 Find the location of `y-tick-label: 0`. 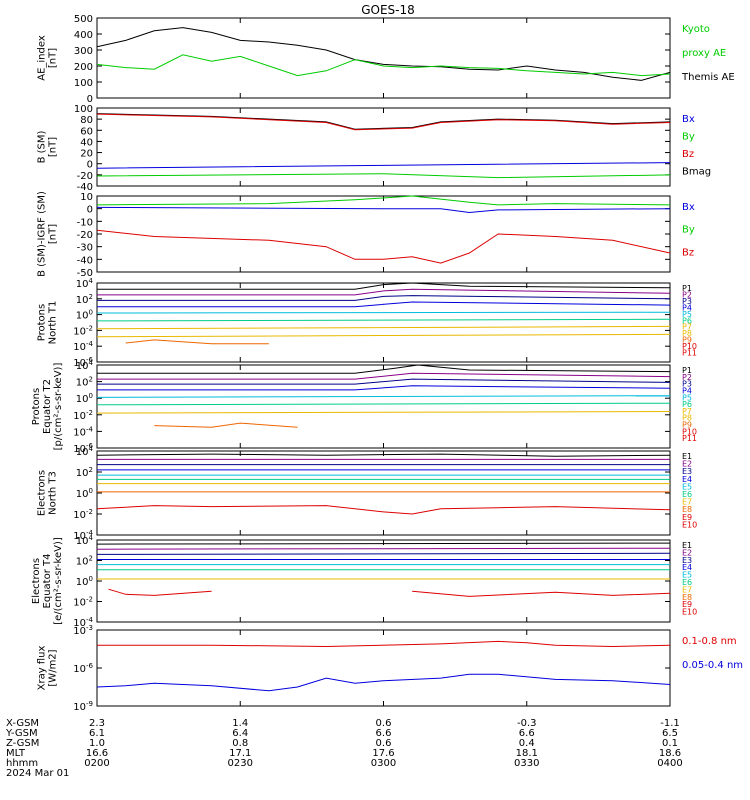

y-tick-label: 0 is located at coordinates (90, 99).